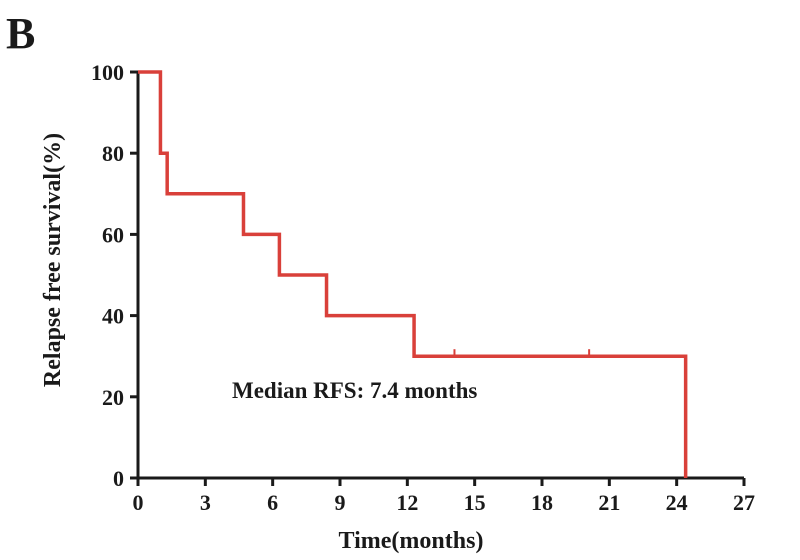 This screenshot has height=560, width=800. I want to click on x-axis-title: Time(months), so click(411, 541).